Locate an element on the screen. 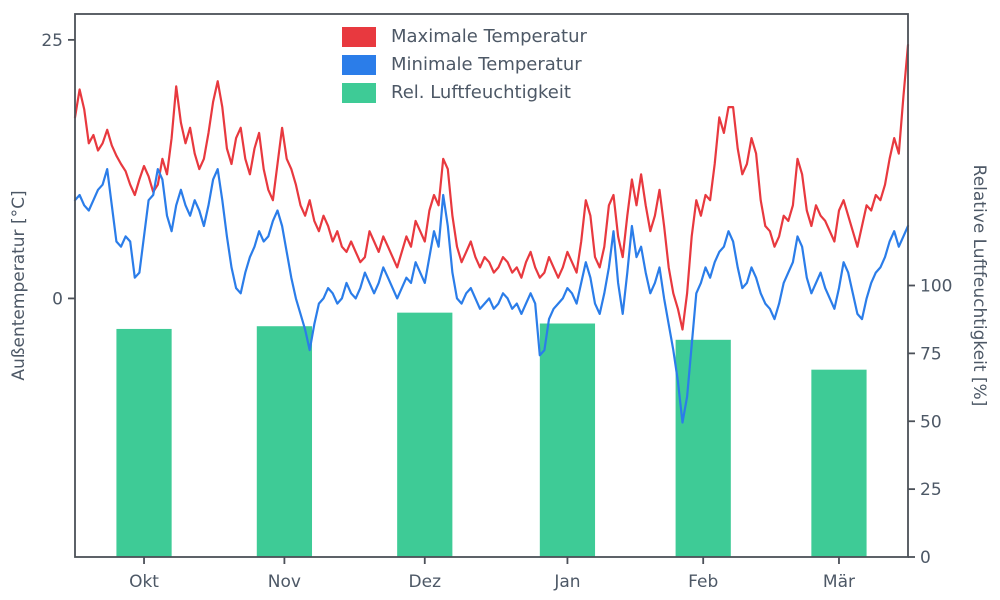  right-tick-label: 0 is located at coordinates (925, 558).